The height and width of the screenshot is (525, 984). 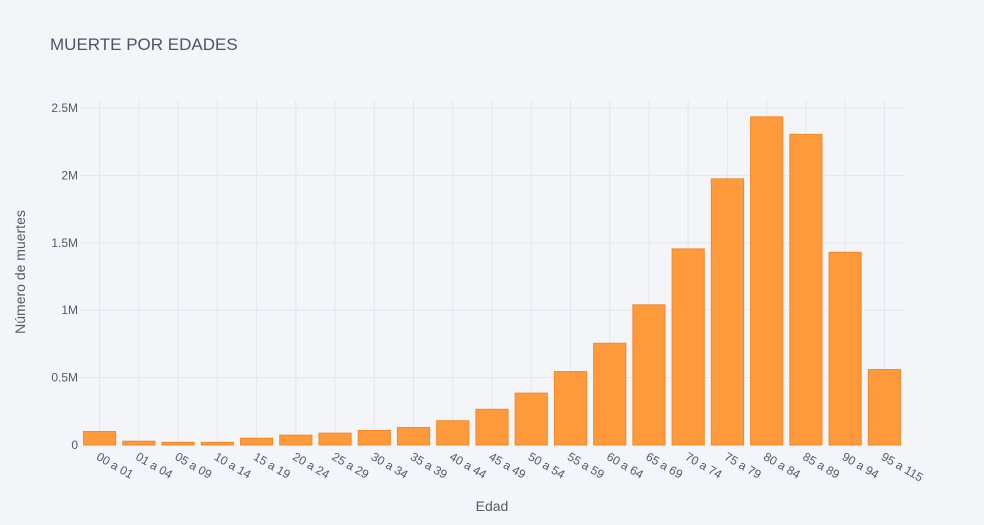 I want to click on x-tick-label: 25 a 29, so click(x=351, y=465).